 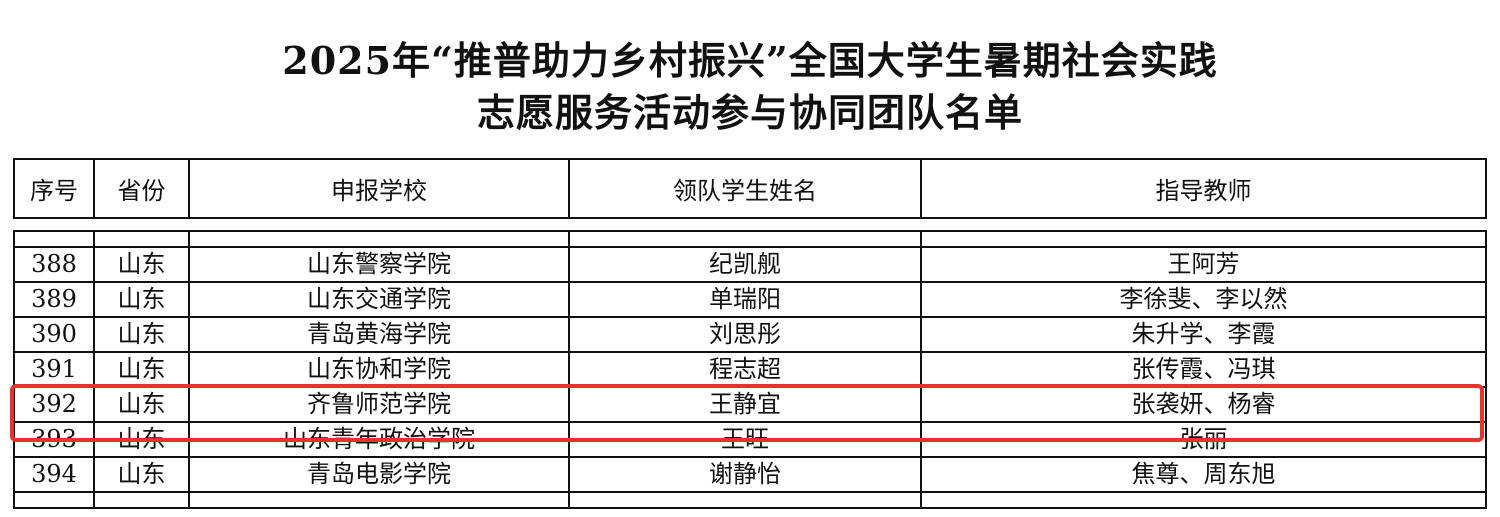 I want to click on document-title-line1: 2025年“推普助力乡村振兴”全国大学生暑期社会实践, so click(x=750, y=60).